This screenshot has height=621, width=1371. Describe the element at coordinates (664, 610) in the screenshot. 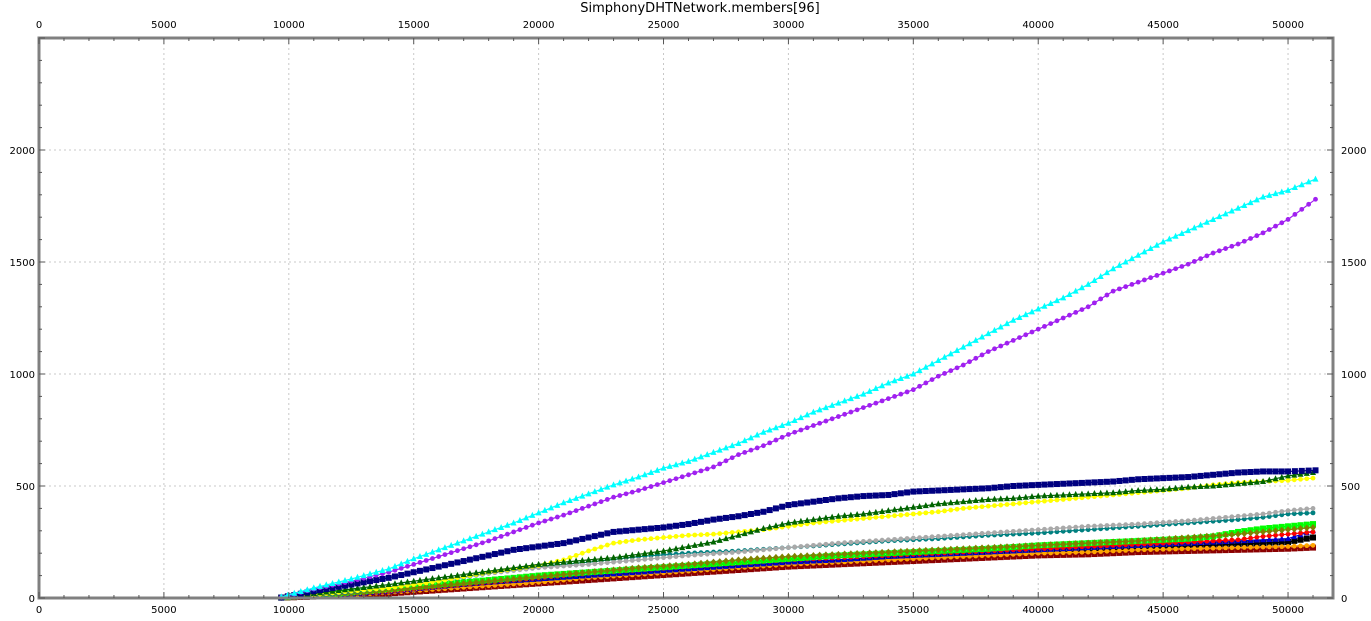

I see `x-tick-label-bottom: 25000` at that location.